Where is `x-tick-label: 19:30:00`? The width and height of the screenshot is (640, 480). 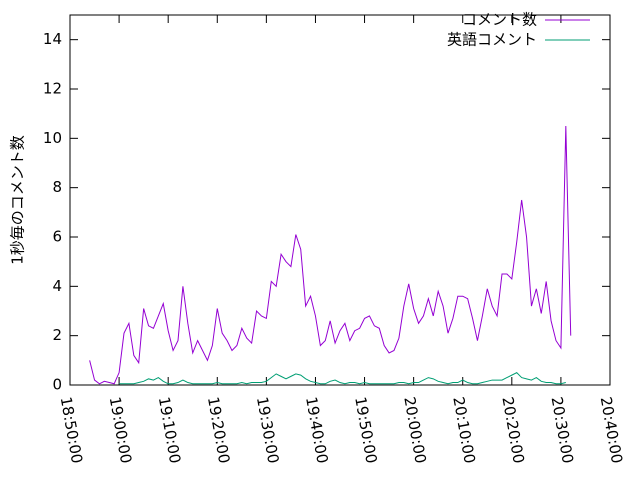 x-tick-label: 19:30:00 is located at coordinates (267, 429).